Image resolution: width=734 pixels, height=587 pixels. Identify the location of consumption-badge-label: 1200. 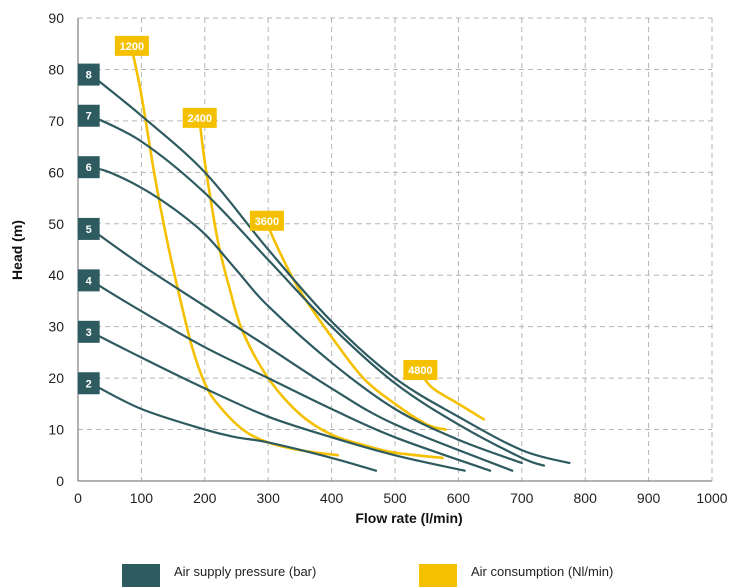
(132, 47).